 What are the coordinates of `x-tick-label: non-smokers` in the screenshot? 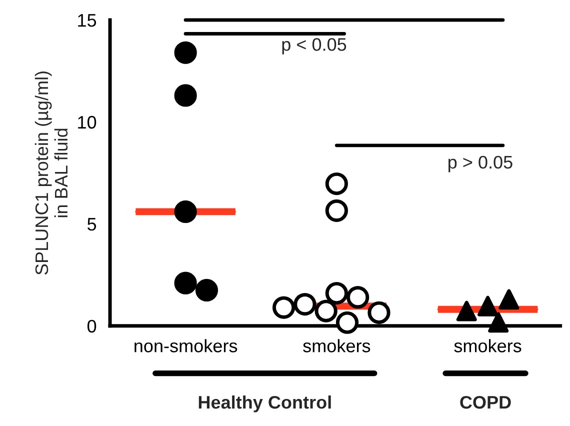 It's located at (186, 345).